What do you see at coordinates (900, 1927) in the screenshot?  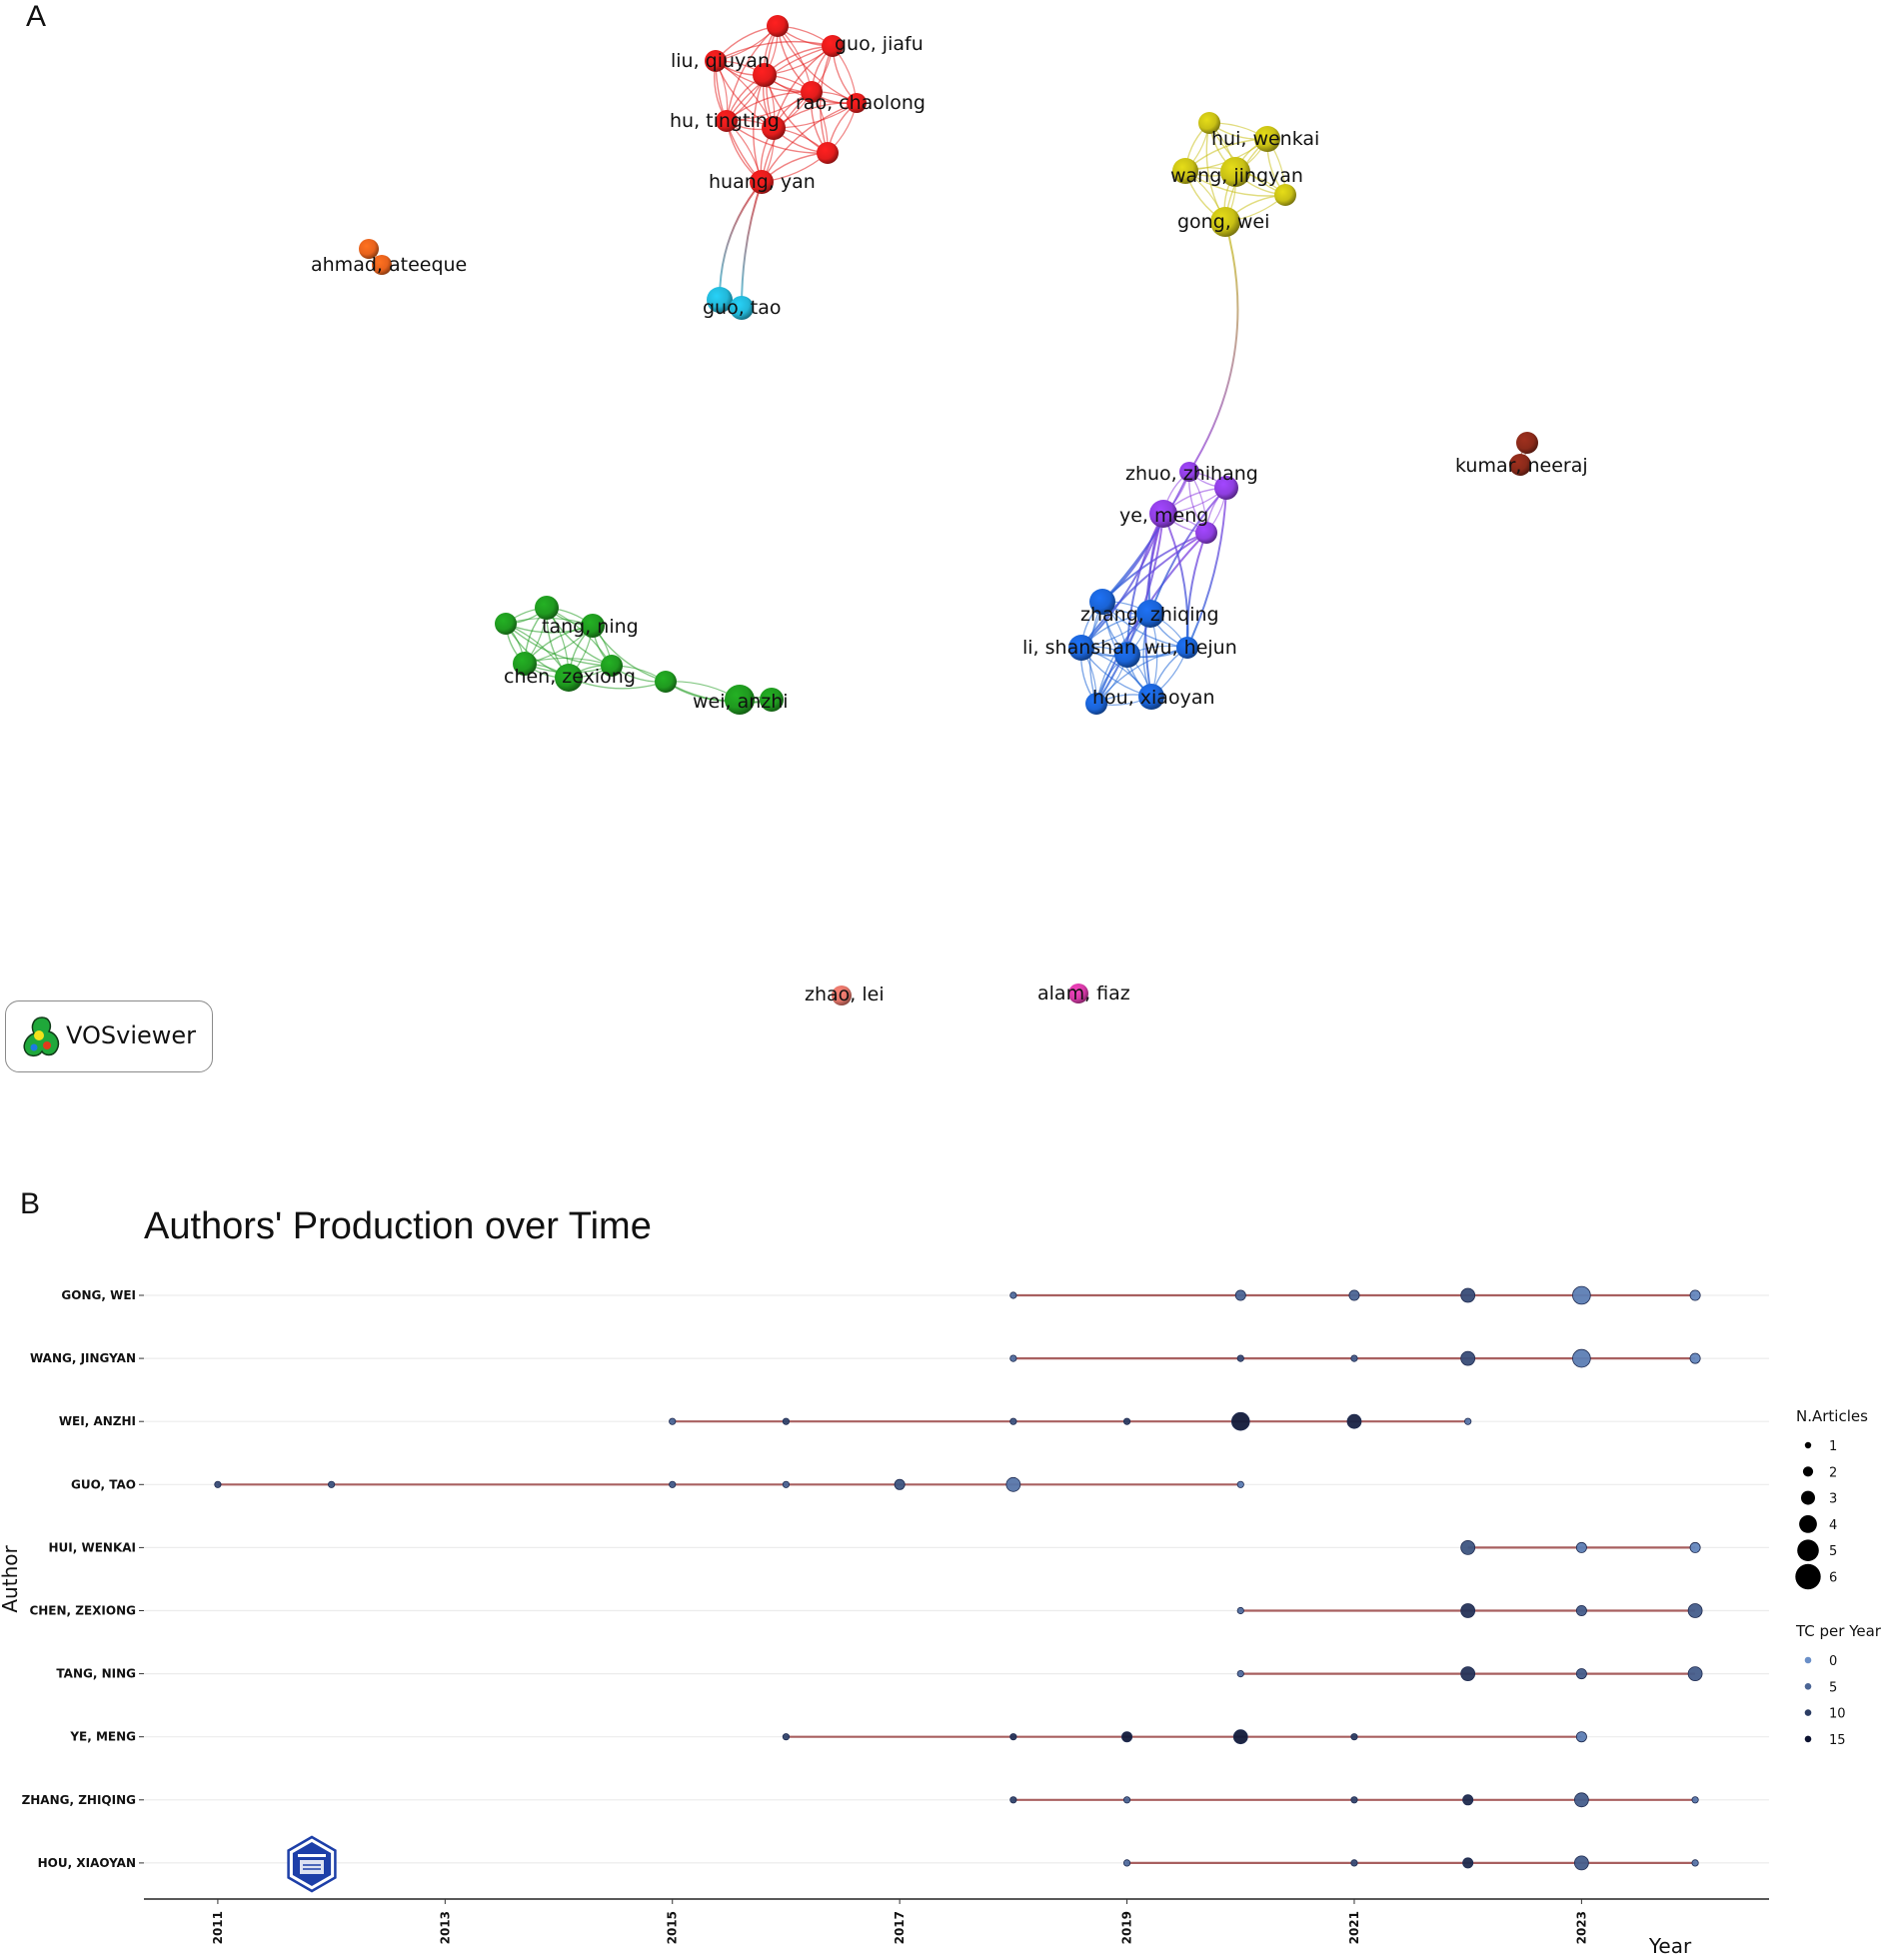 I see `x-tick-label: 2017` at bounding box center [900, 1927].